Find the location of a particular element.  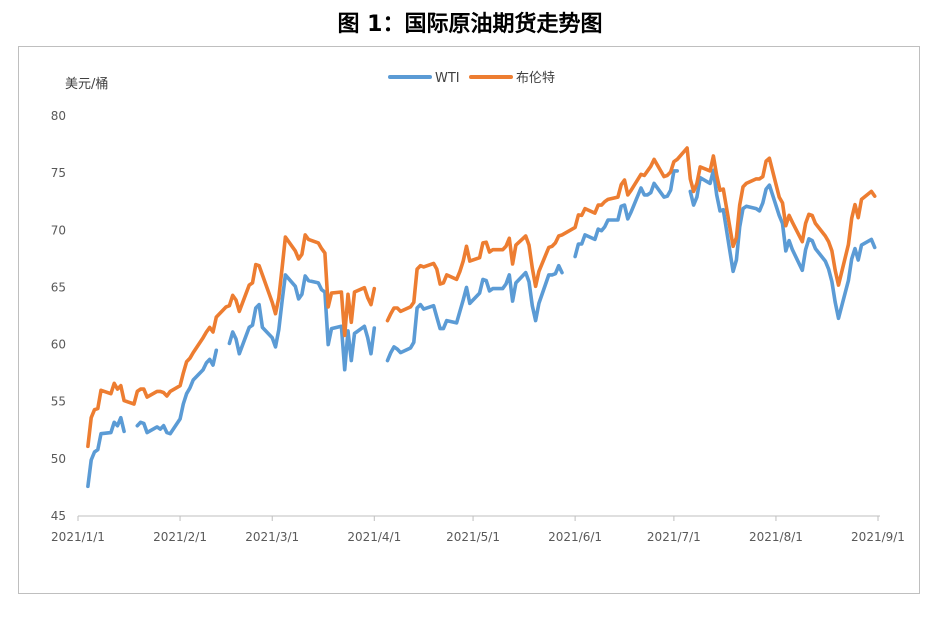

x-tick-label: 2021/9/1 is located at coordinates (878, 537).